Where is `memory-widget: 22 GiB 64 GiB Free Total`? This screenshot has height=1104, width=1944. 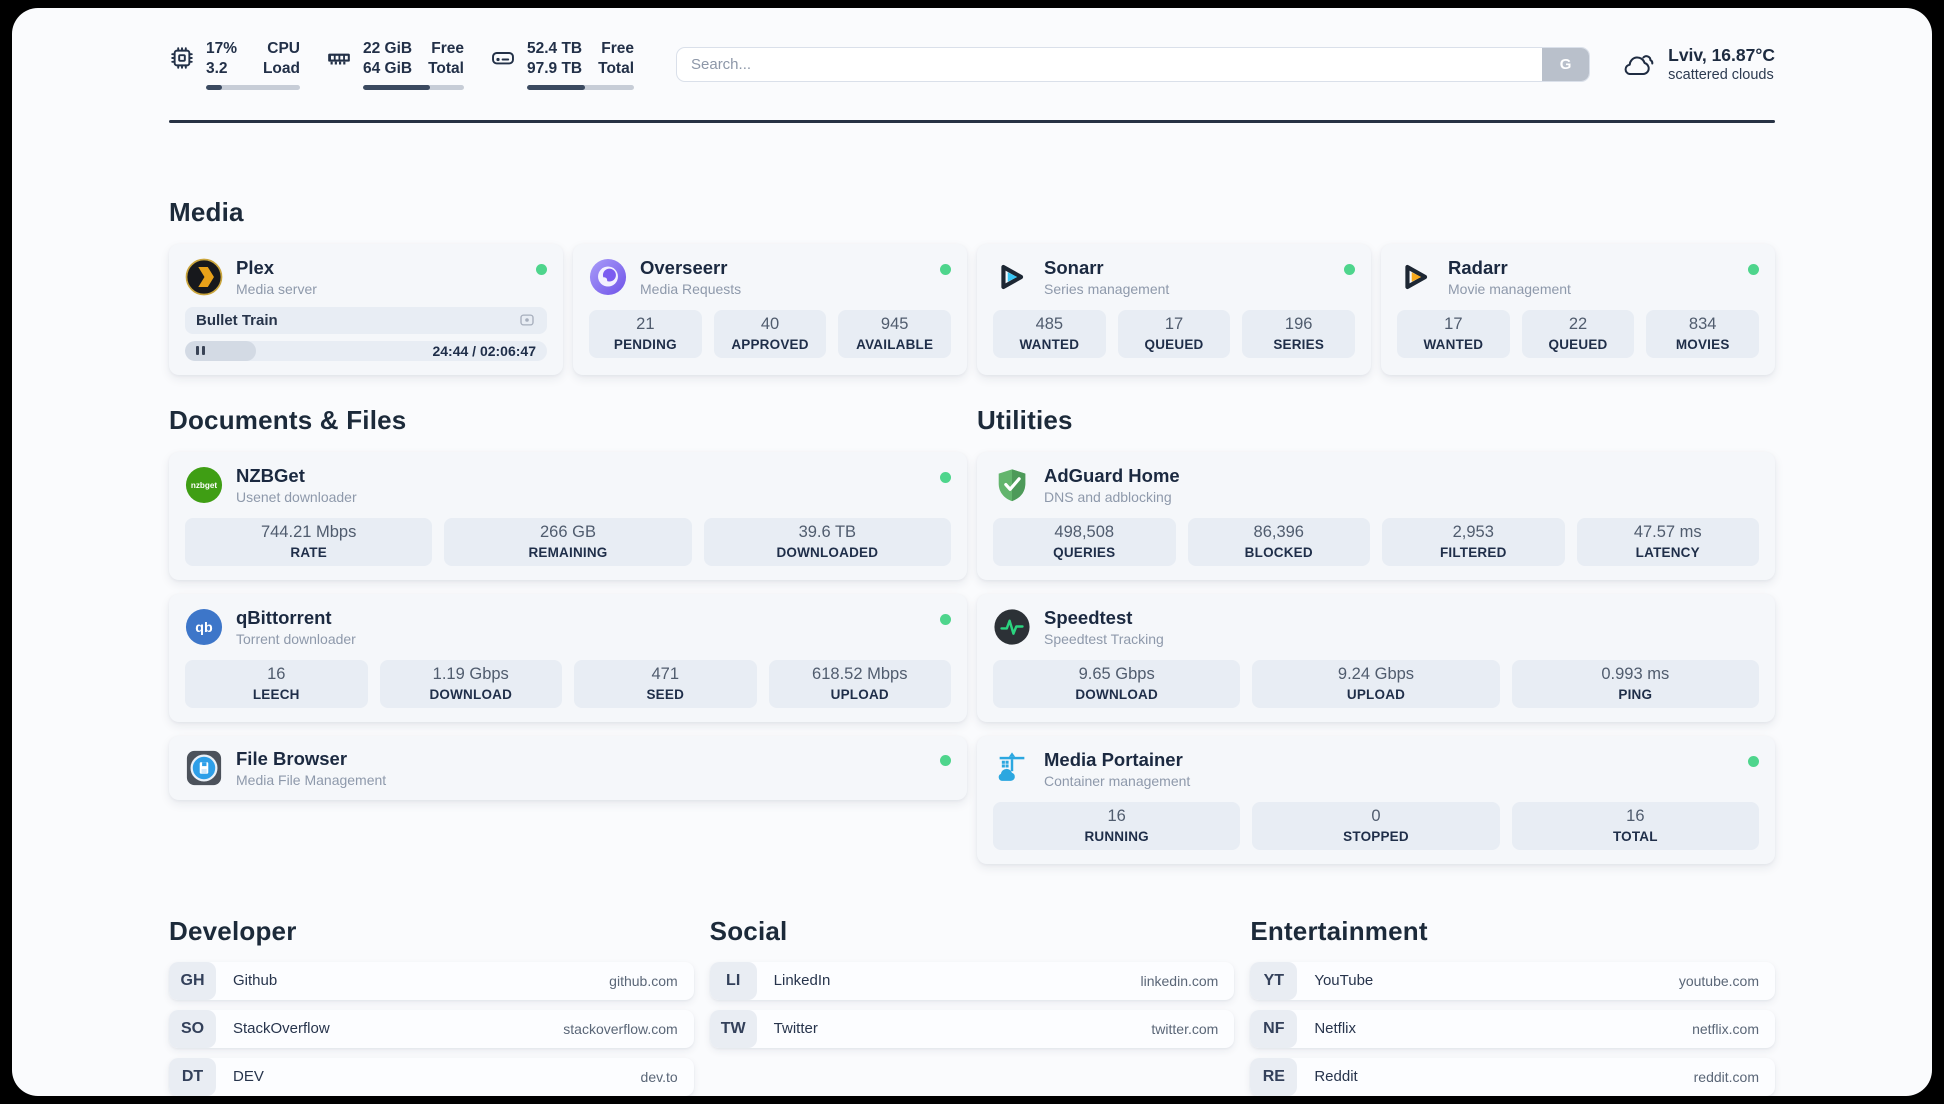 memory-widget: 22 GiB 64 GiB Free Total is located at coordinates (395, 64).